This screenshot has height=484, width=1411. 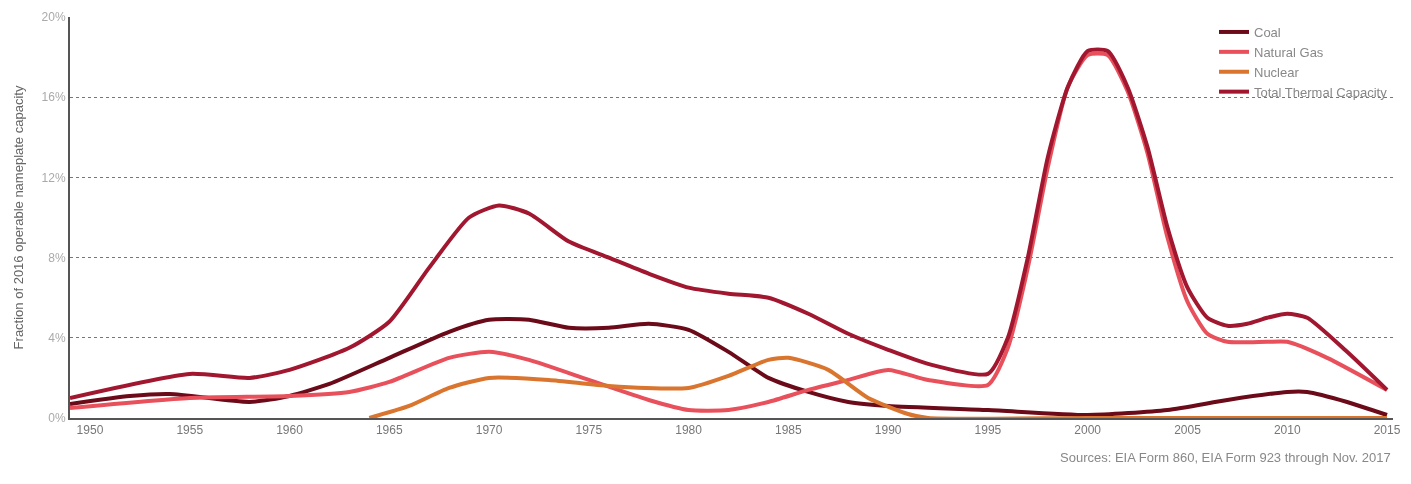 What do you see at coordinates (1287, 430) in the screenshot?
I see `x-tick-label: 2010` at bounding box center [1287, 430].